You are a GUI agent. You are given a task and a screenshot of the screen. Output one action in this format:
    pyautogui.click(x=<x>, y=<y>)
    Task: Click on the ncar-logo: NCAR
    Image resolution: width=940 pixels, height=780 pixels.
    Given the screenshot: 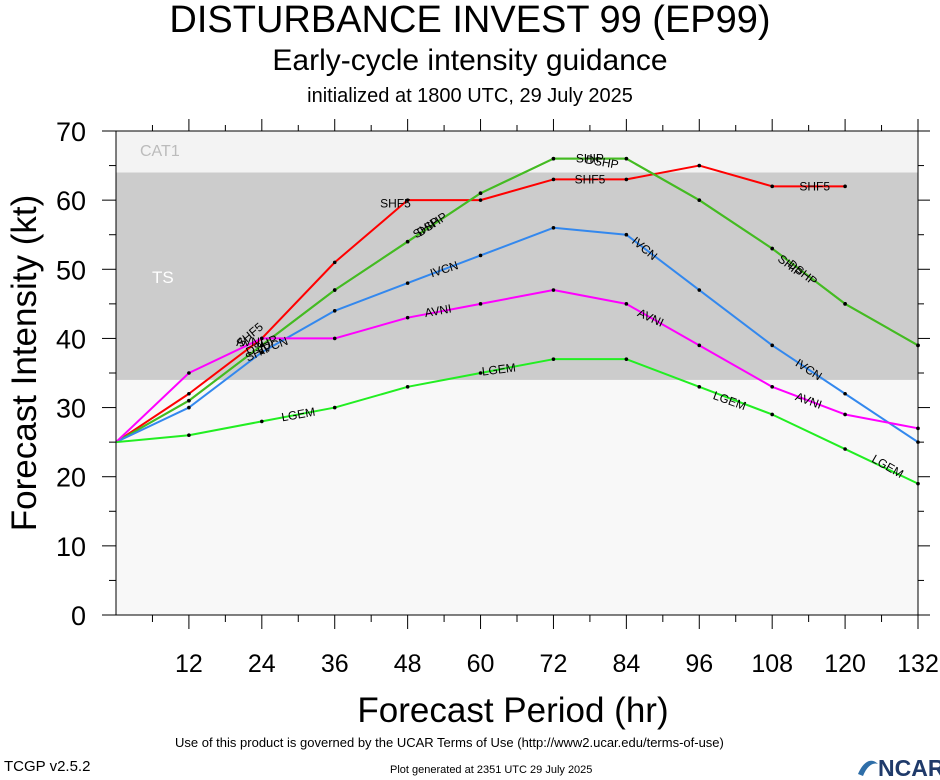 What is the action you would take?
    pyautogui.click(x=899, y=767)
    